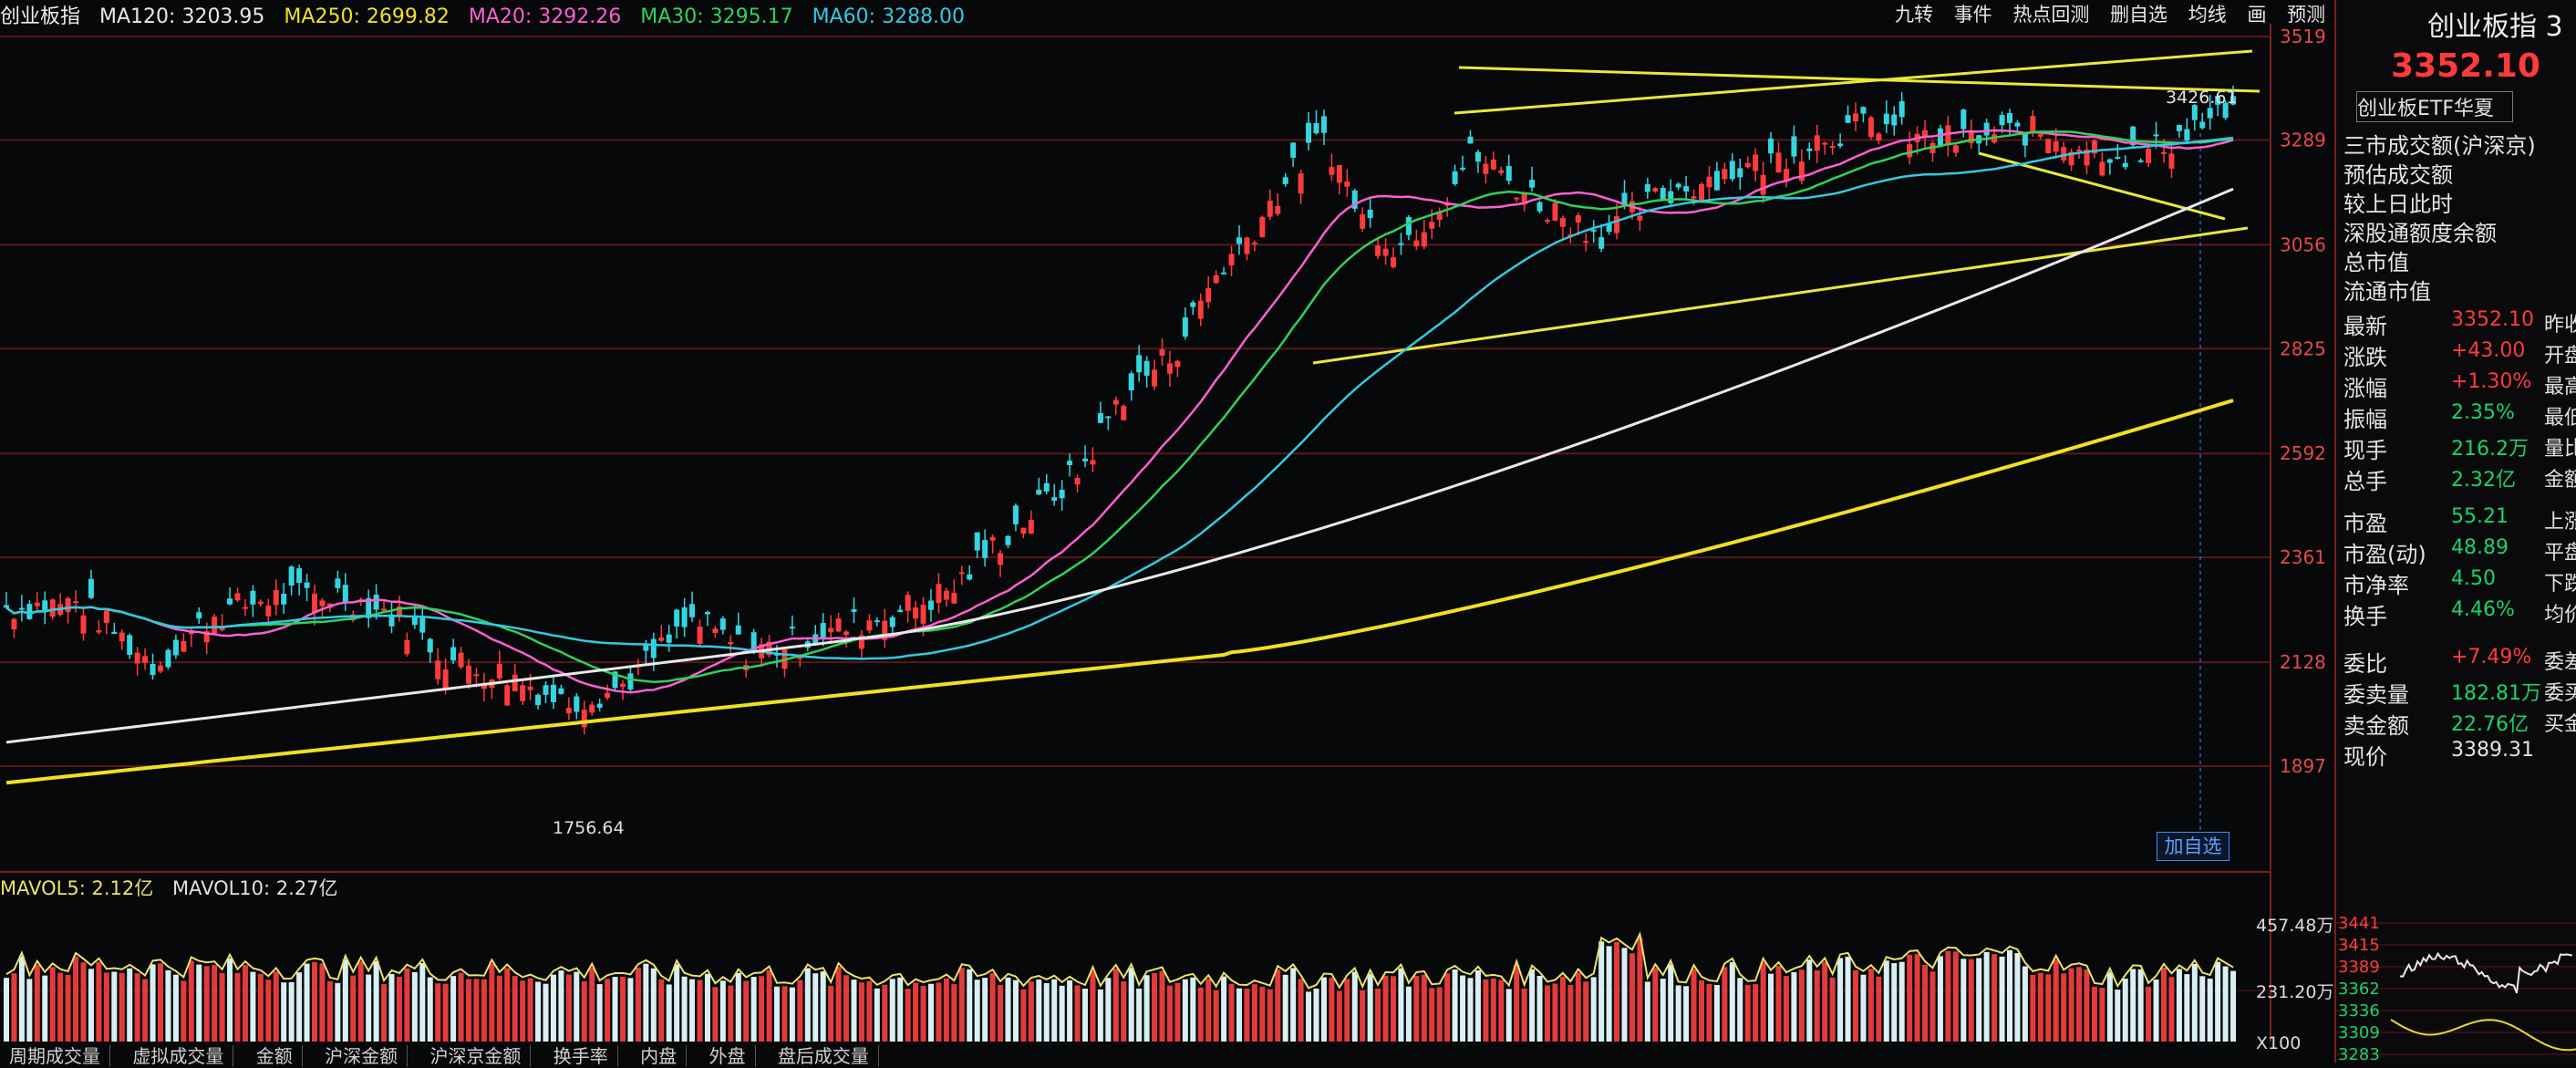 The height and width of the screenshot is (1068, 2576). What do you see at coordinates (659, 1056) in the screenshot?
I see `tab-inner: 内盘` at bounding box center [659, 1056].